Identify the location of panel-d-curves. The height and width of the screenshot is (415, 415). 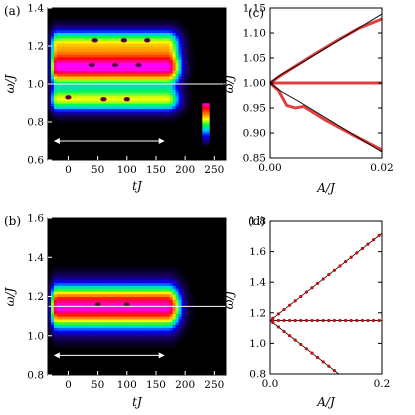
(326, 319).